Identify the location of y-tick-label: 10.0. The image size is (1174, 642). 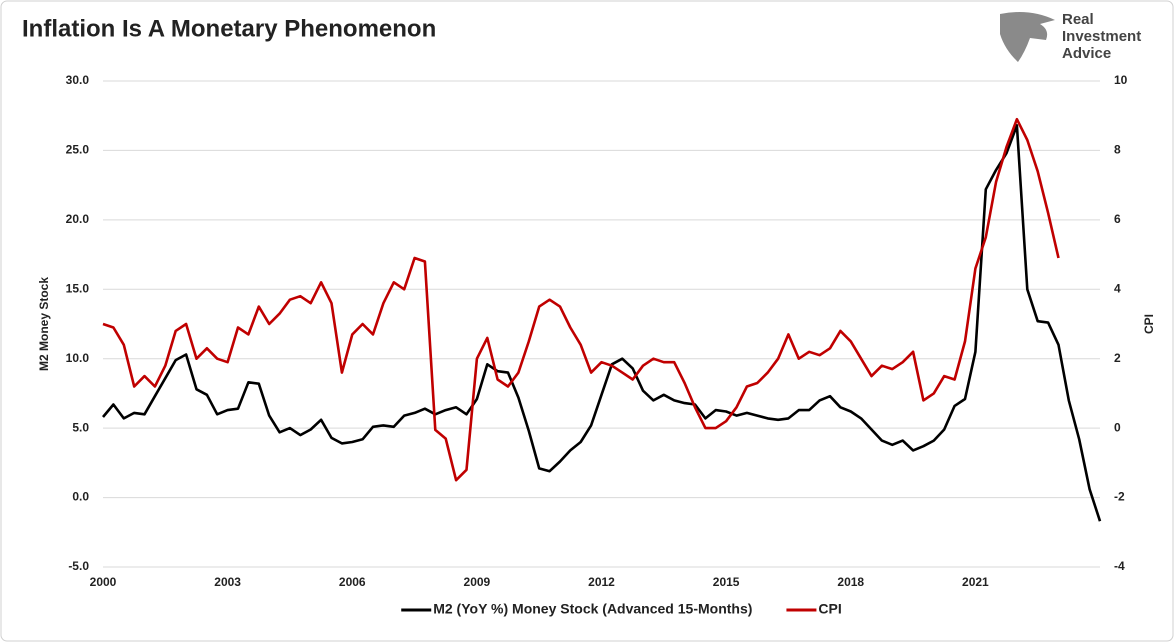
(78, 358).